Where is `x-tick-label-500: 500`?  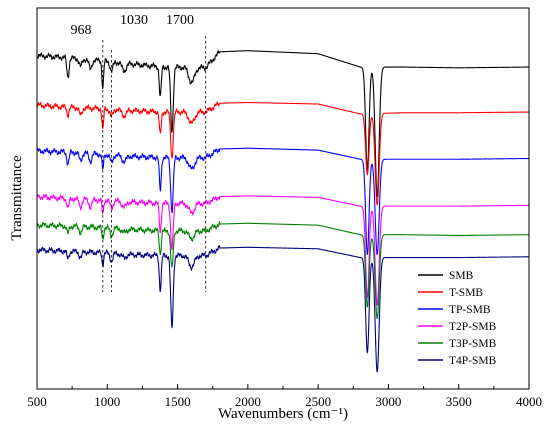 x-tick-label-500: 500 is located at coordinates (37, 401).